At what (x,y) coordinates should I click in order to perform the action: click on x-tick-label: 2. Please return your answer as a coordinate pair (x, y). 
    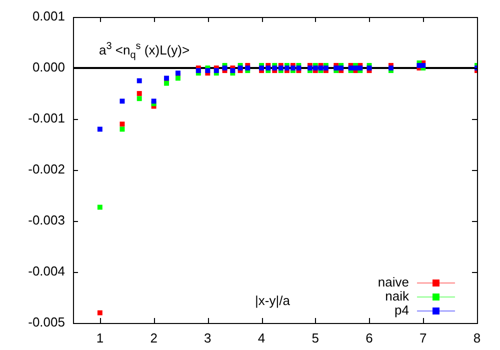
    Looking at the image, I should click on (154, 338).